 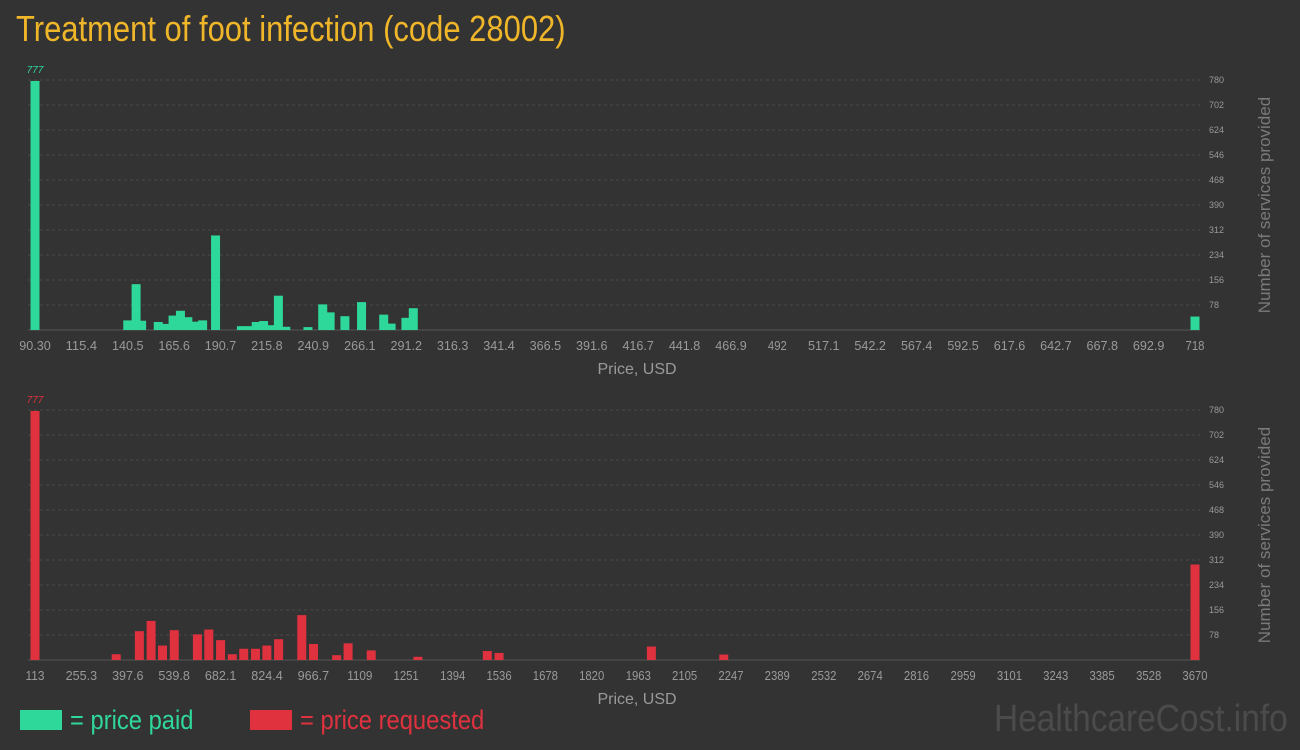 What do you see at coordinates (777, 345) in the screenshot?
I see `x-tick-label: 492` at bounding box center [777, 345].